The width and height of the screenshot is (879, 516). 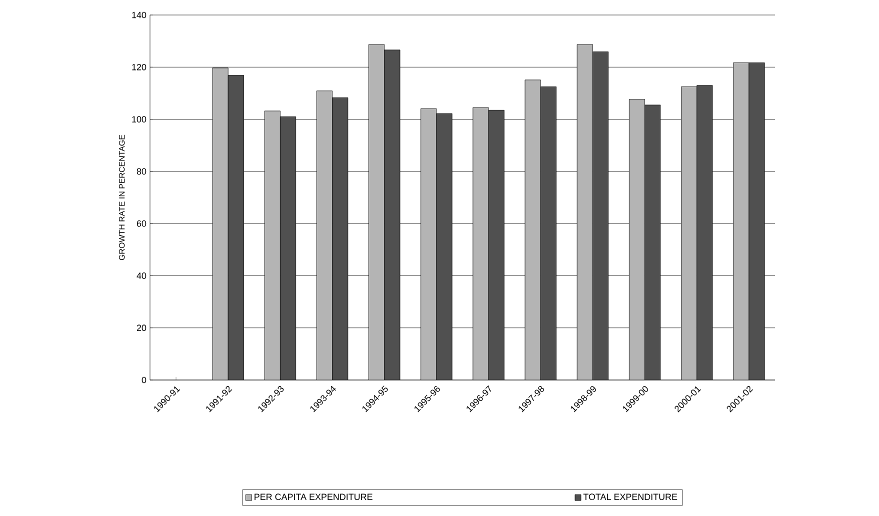 What do you see at coordinates (630, 497) in the screenshot?
I see `legend-label: TOTAL EXPENDITURE` at bounding box center [630, 497].